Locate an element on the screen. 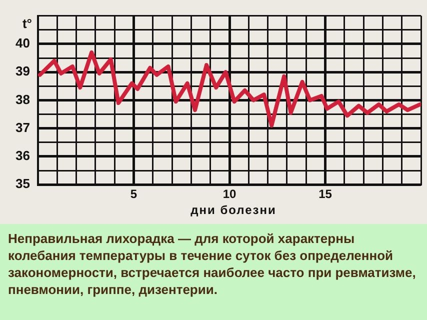  x-tick-label: 10 is located at coordinates (229, 194).